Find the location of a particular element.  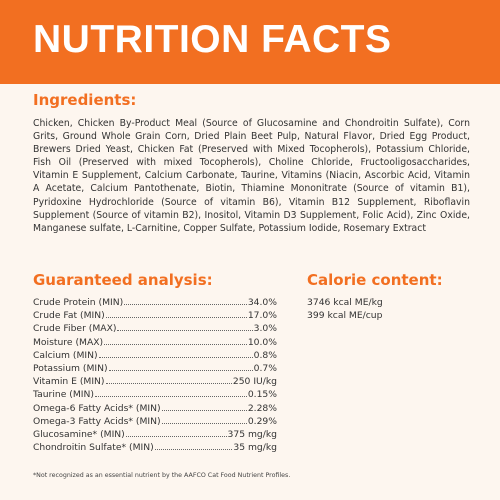

nutrient-value: 375 mg/kg is located at coordinates (252, 435).